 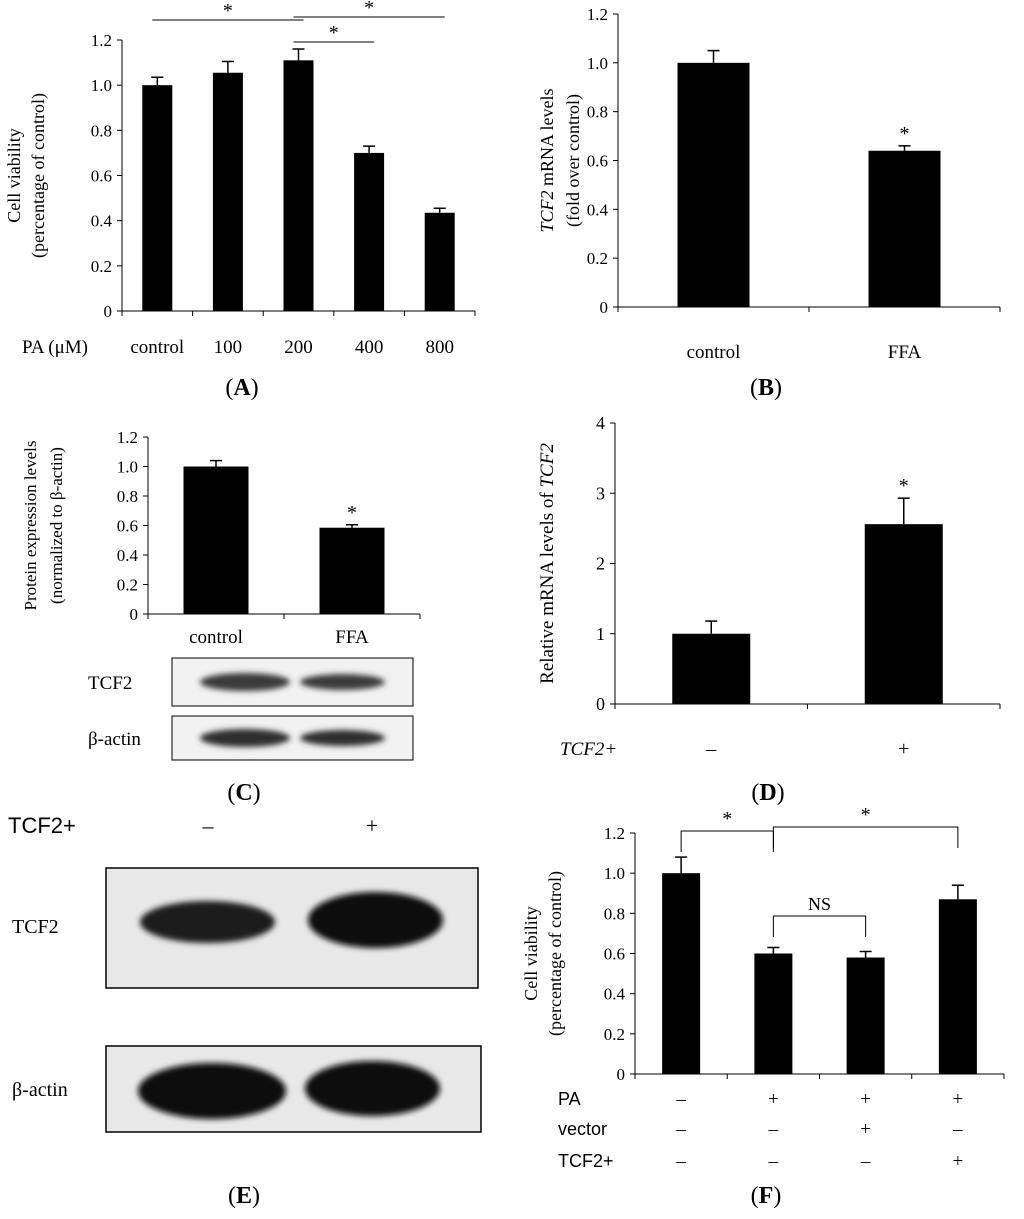 I want to click on y-axis-label: Relative mRNA levels of TCF2, so click(x=547, y=563).